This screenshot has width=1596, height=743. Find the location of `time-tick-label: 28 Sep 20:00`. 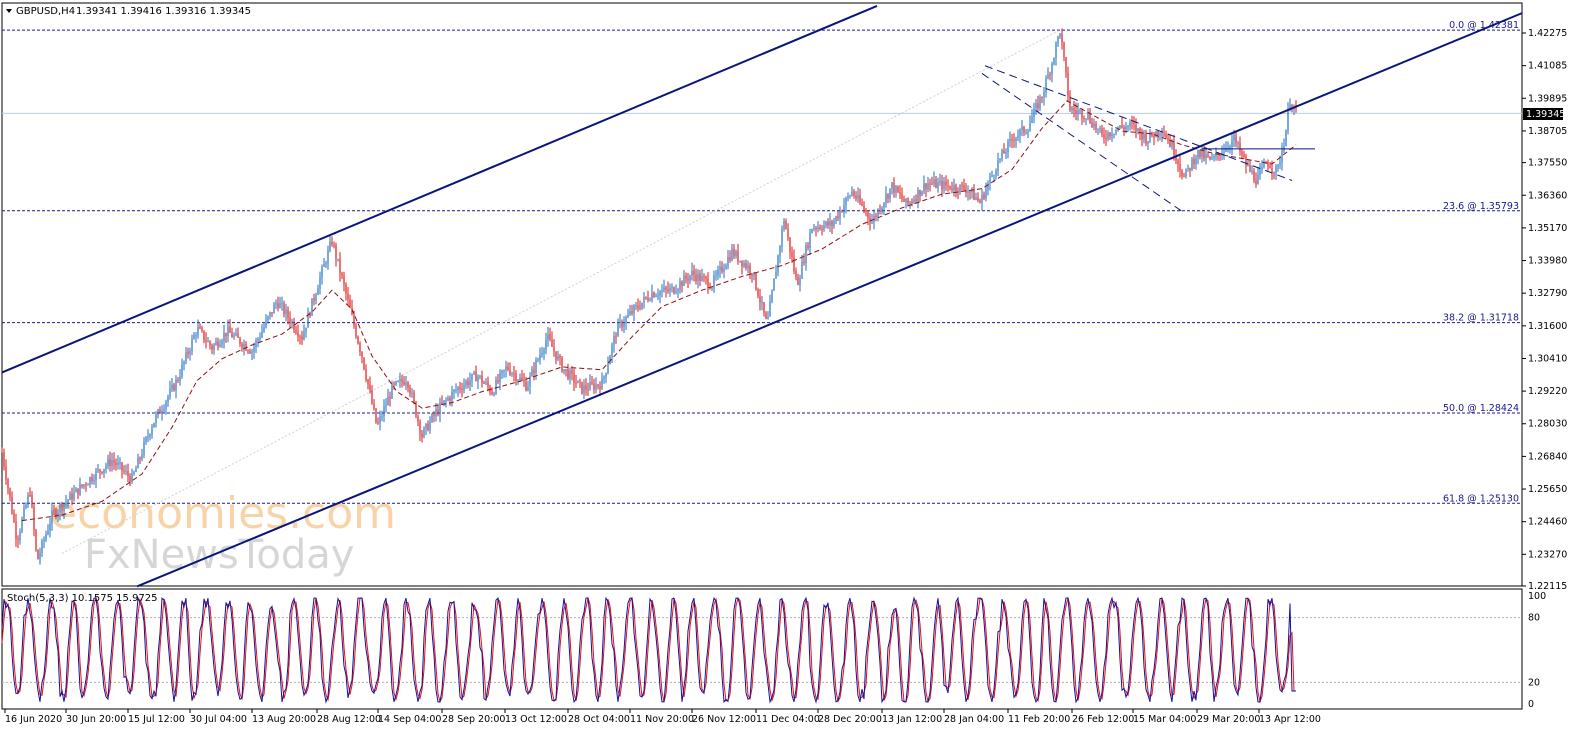

time-tick-label: 28 Sep 20:00 is located at coordinates (473, 719).